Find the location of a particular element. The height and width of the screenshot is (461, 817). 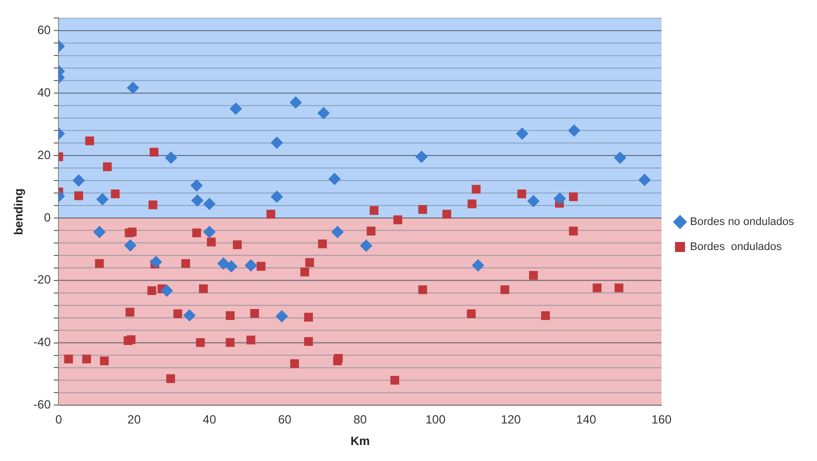

y-tick-label: 0 is located at coordinates (48, 217).